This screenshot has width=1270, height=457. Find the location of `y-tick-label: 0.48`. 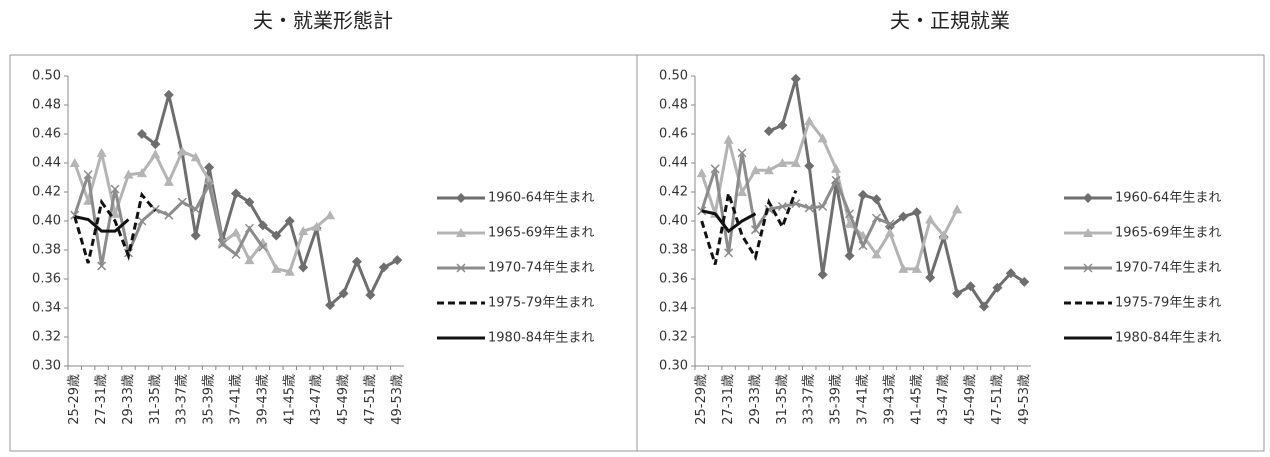

y-tick-label: 0.48 is located at coordinates (673, 105).